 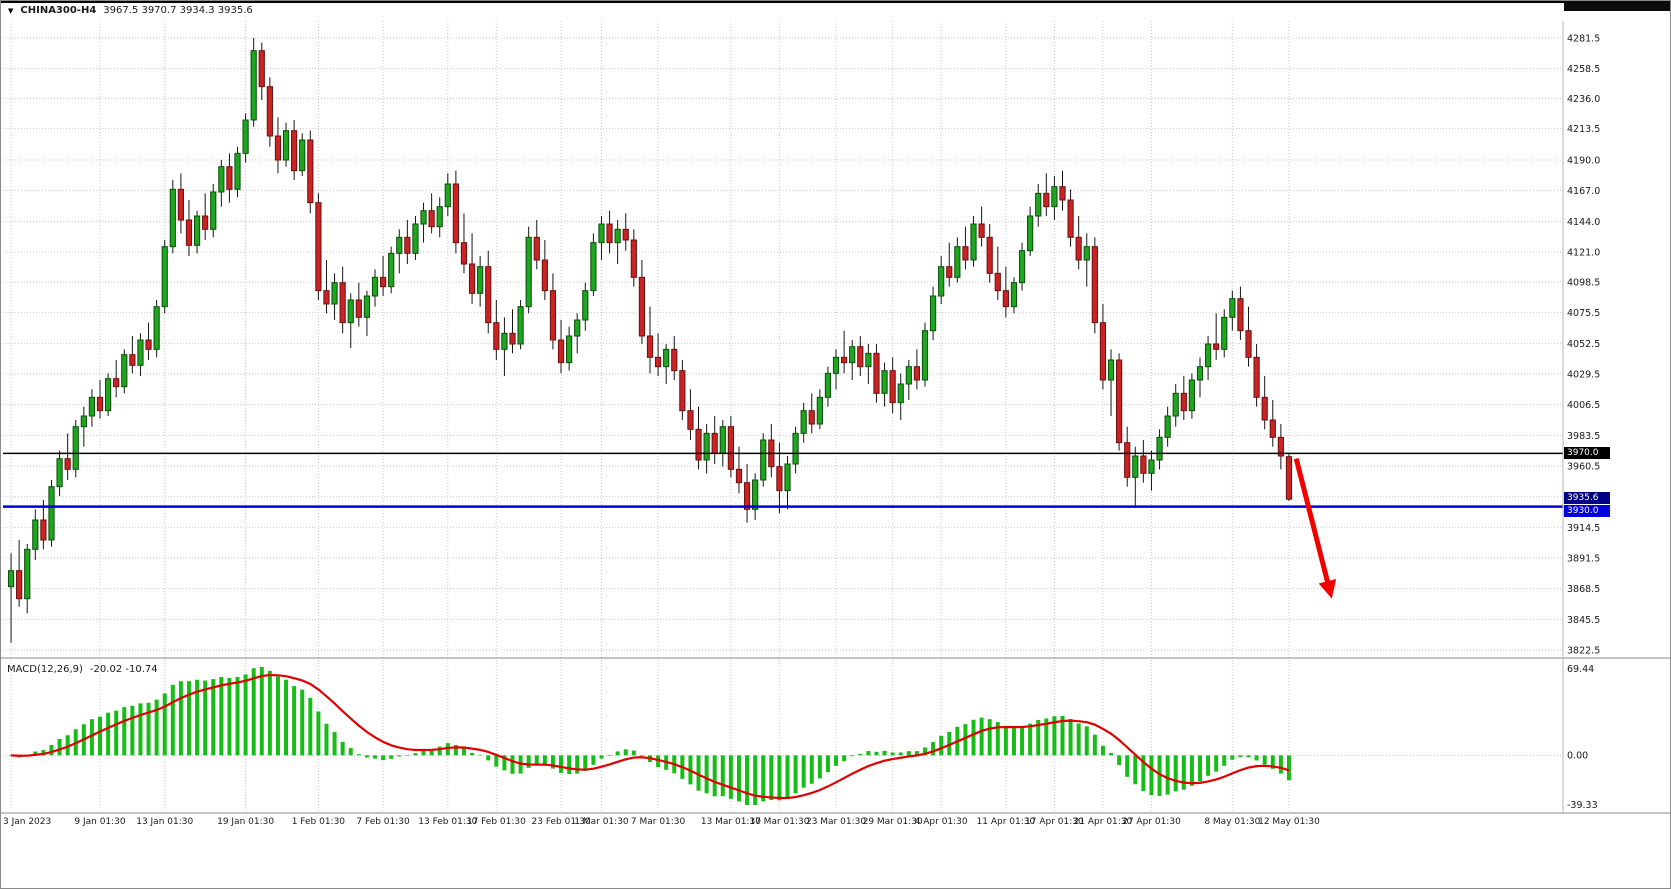 What do you see at coordinates (1103, 822) in the screenshot?
I see `date-label: 21 Apr 01:30` at bounding box center [1103, 822].